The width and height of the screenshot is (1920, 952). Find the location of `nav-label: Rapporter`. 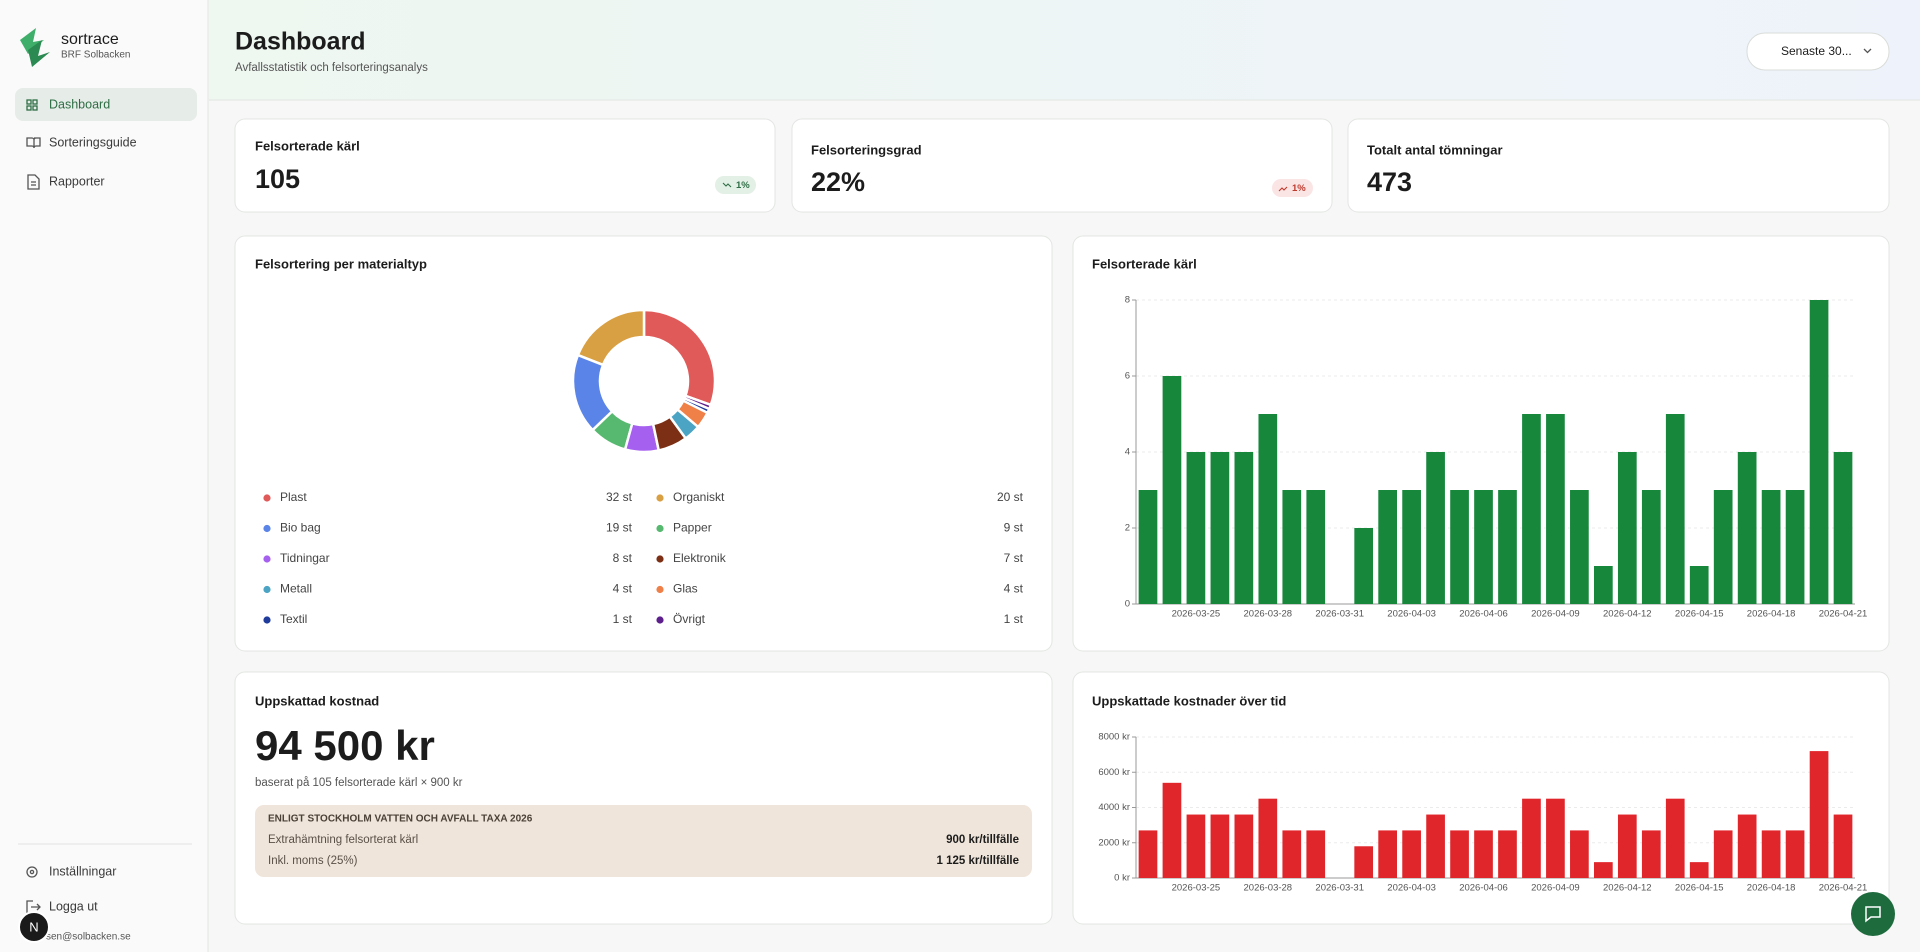

nav-label: Rapporter is located at coordinates (77, 181).